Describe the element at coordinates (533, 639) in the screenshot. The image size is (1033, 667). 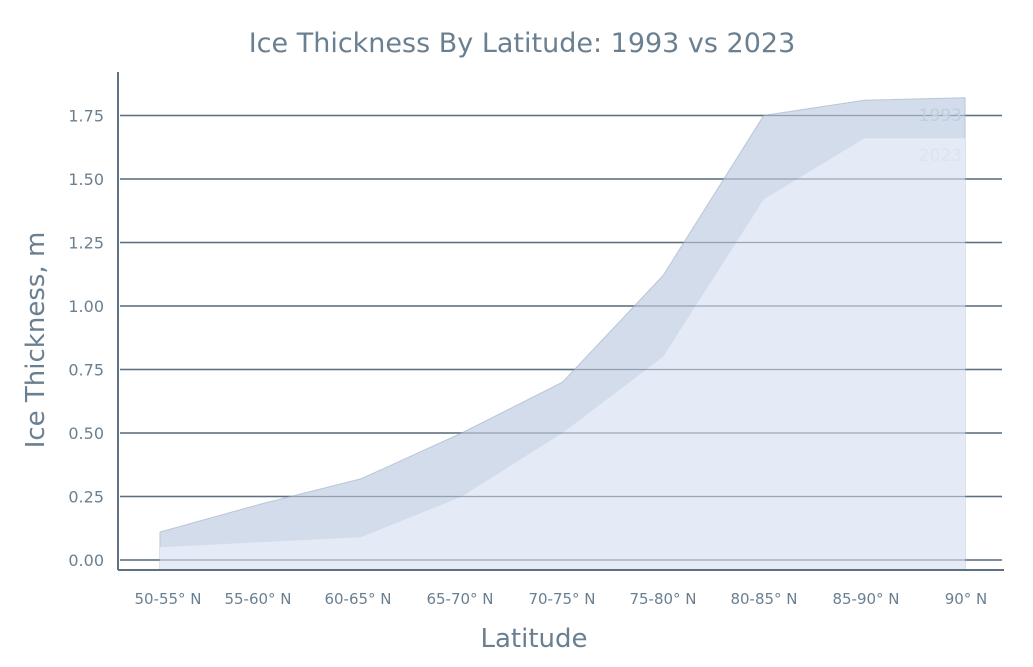
I see `x-axis-label: Latitude` at that location.